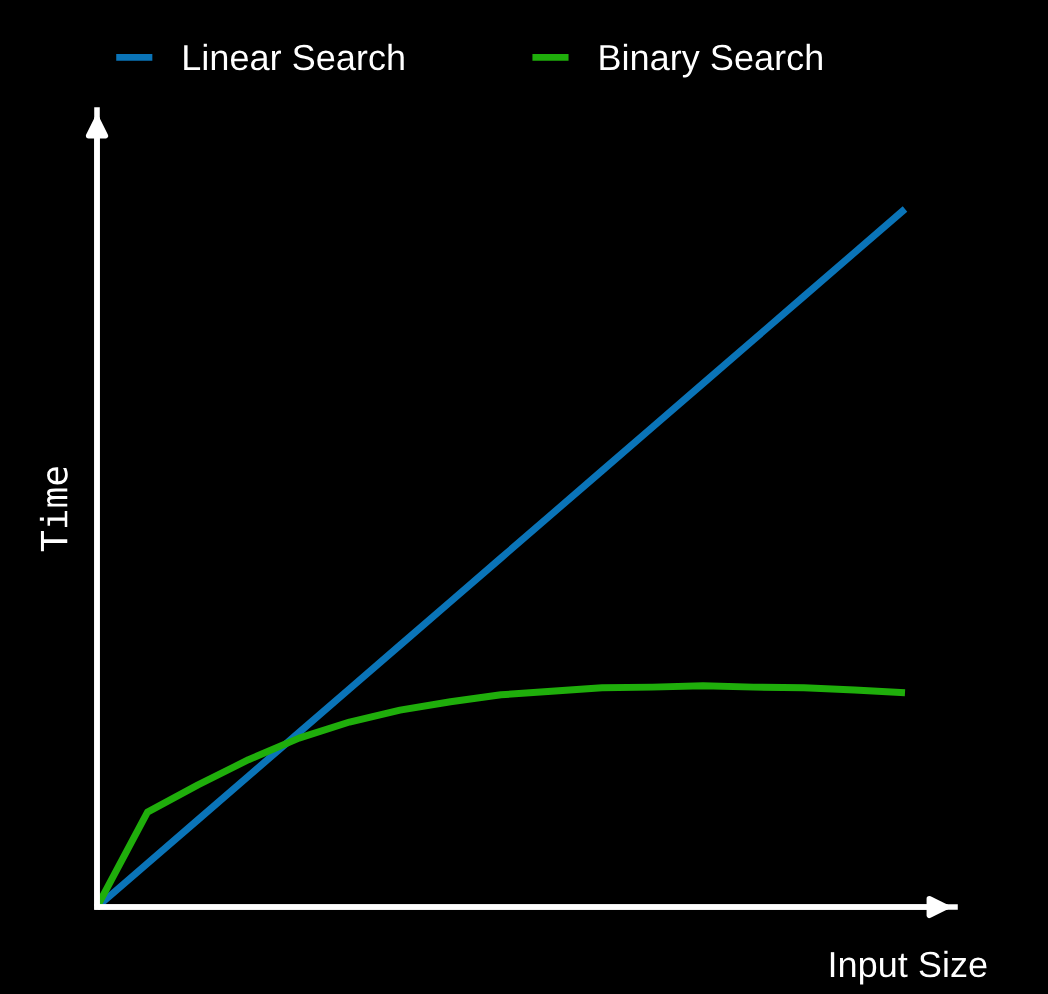 The image size is (1048, 994). I want to click on legend-label: Binary Search, so click(711, 60).